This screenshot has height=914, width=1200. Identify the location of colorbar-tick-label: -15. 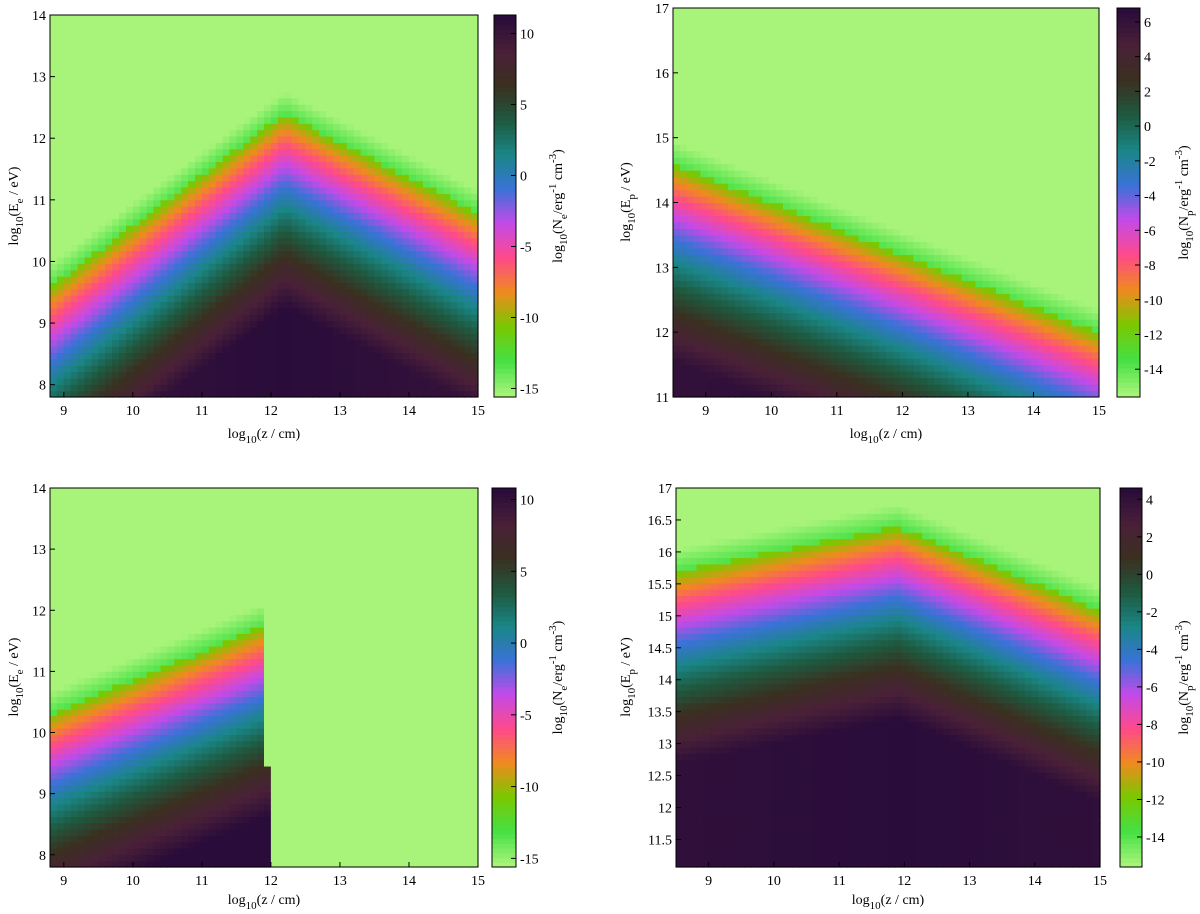
(529, 389).